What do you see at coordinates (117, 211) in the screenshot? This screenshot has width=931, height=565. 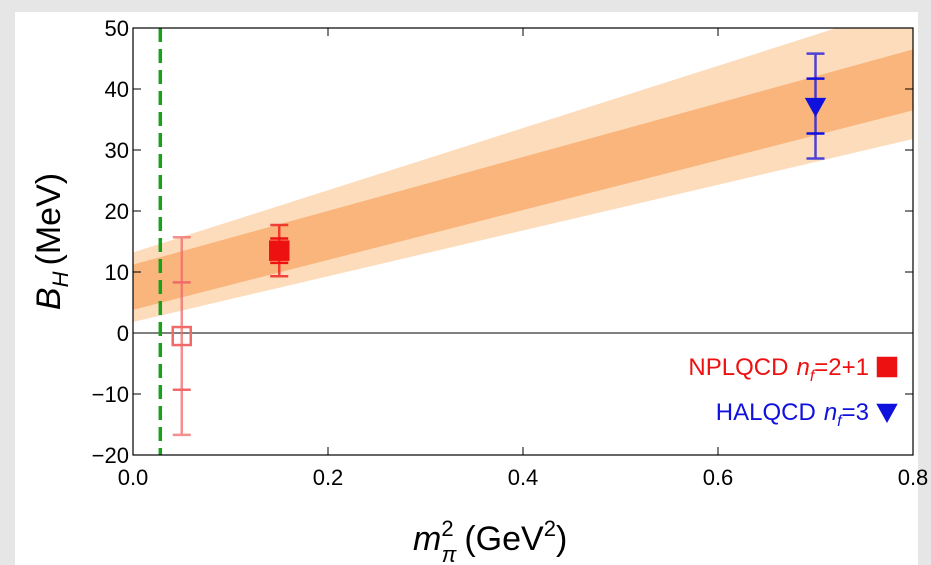 I see `y-tick-label: 20` at bounding box center [117, 211].